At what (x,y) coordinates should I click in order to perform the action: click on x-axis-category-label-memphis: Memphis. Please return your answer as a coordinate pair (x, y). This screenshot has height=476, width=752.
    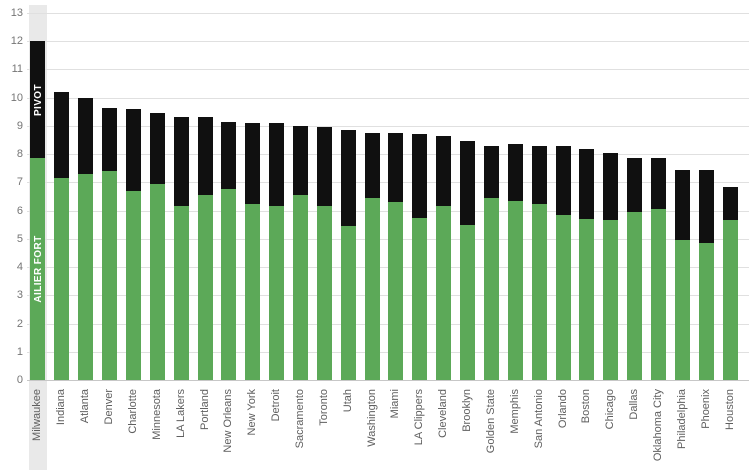
    Looking at the image, I should click on (514, 411).